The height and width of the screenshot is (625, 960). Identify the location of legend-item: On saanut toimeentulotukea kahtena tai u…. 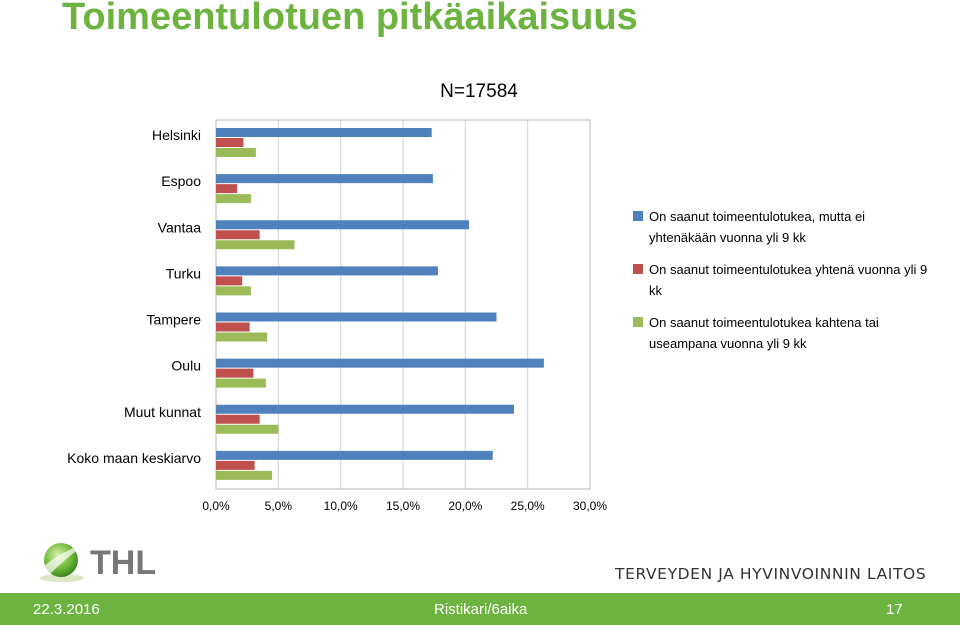
(783, 333).